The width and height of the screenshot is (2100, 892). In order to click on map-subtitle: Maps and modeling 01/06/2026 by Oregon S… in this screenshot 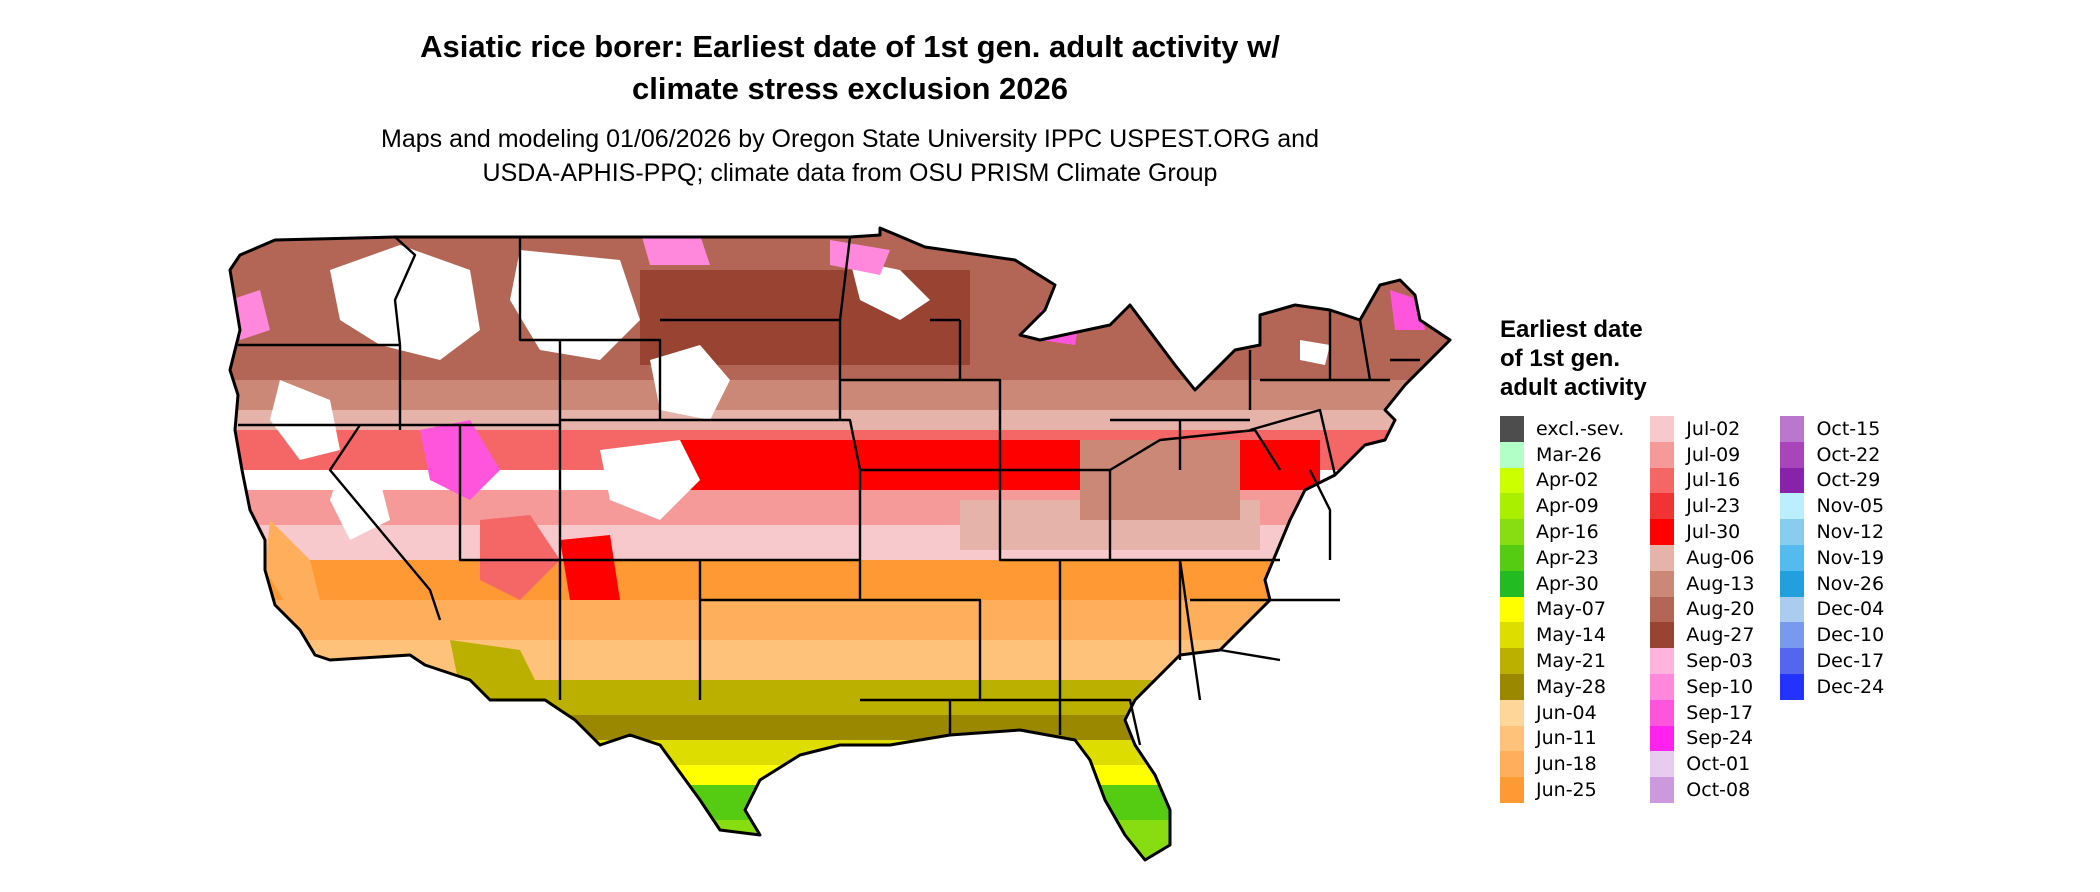, I will do `click(850, 156)`.